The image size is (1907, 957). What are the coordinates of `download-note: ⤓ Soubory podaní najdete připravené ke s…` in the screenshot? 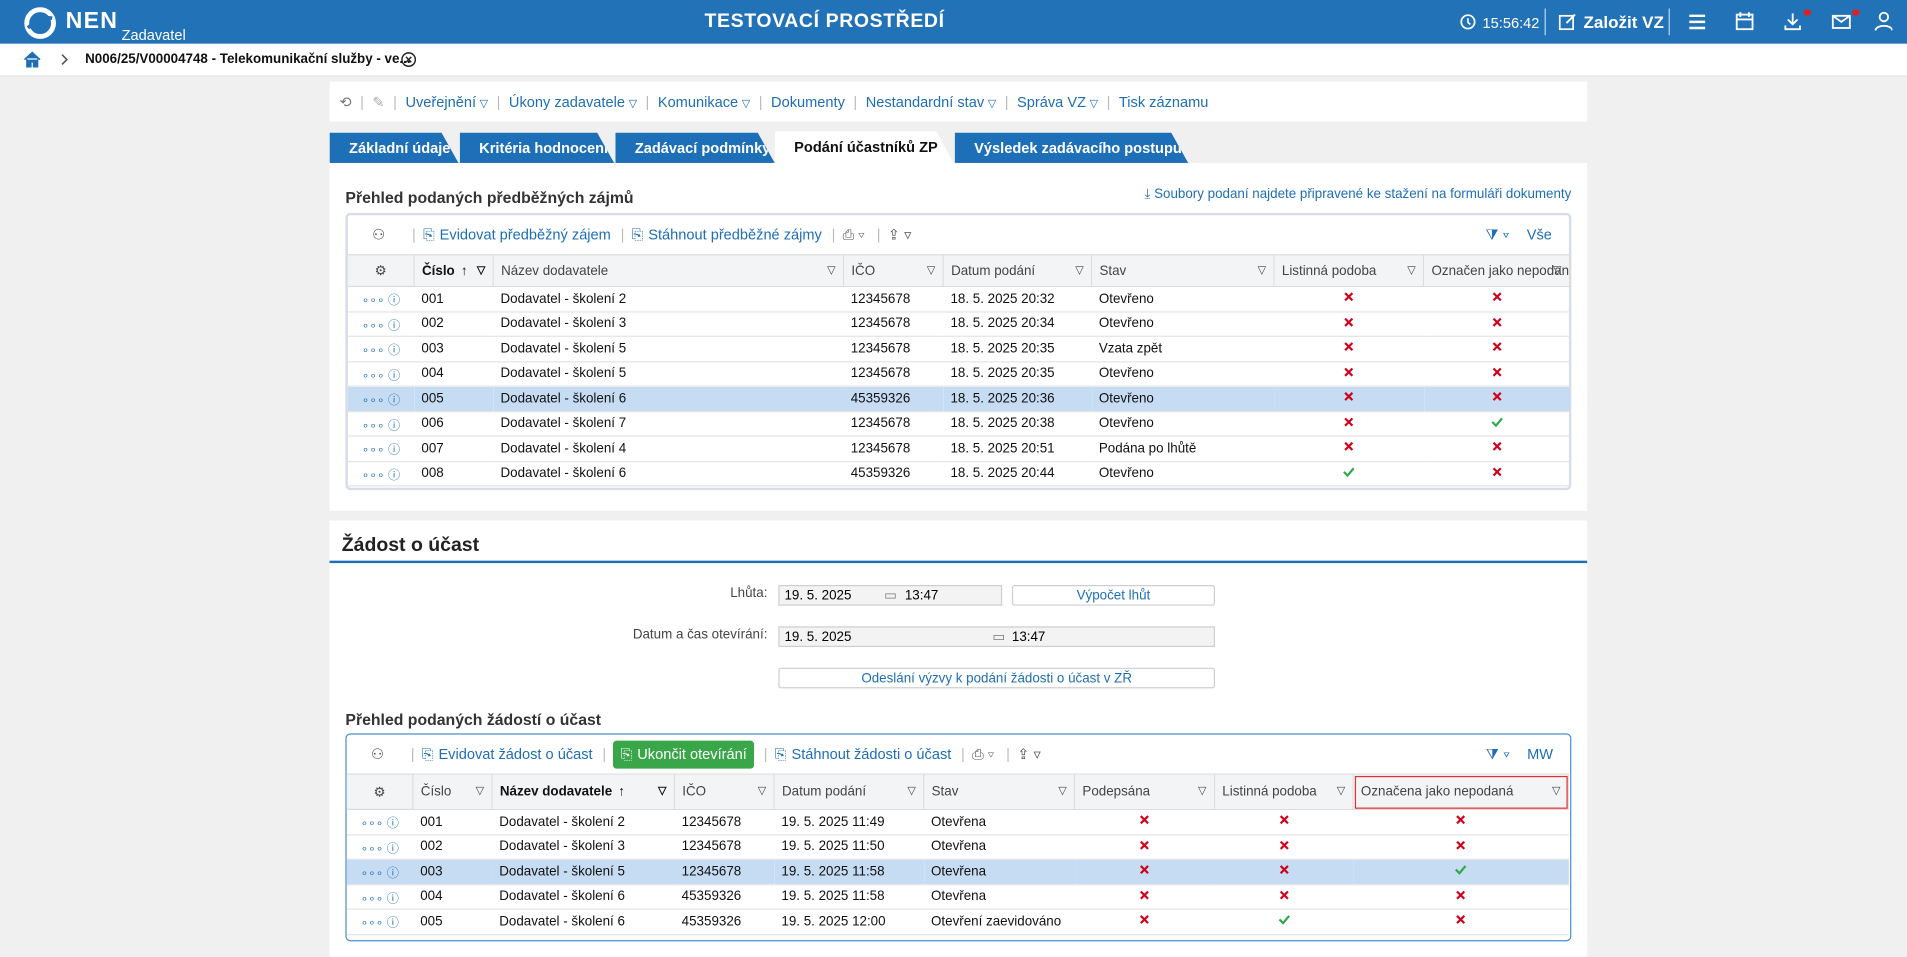 It's located at (1358, 194).